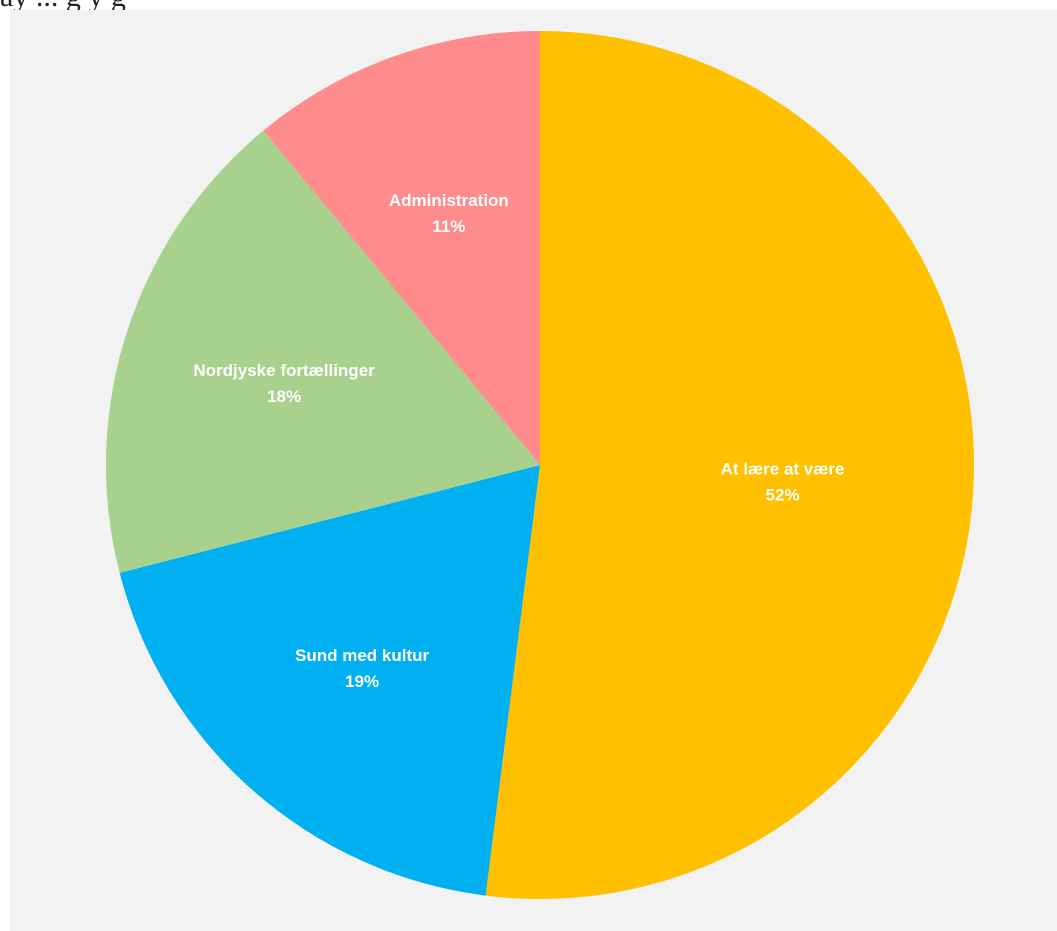 This screenshot has width=1057, height=931. Describe the element at coordinates (783, 494) in the screenshot. I see `slice-value-at-l-re-at-v-re: 52%` at that location.